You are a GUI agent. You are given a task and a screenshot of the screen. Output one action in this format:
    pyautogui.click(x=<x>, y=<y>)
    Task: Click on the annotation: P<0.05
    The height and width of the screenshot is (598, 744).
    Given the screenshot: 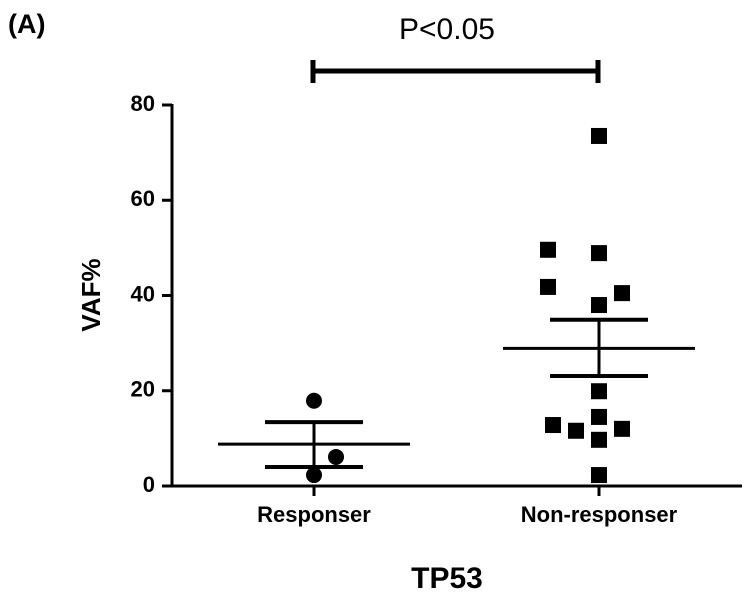 What is the action you would take?
    pyautogui.click(x=447, y=29)
    